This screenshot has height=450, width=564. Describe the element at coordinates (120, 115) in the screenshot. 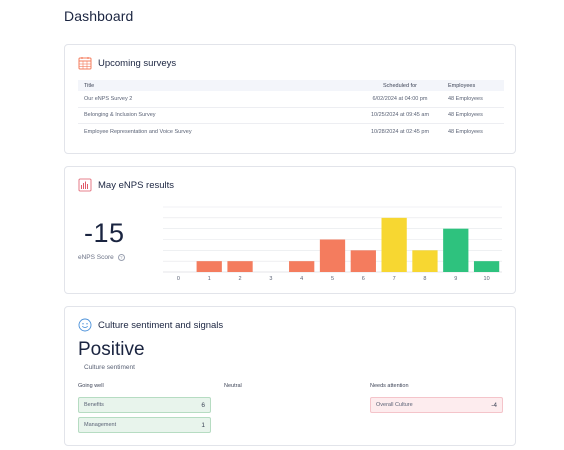

I see `survey-title: Belonging & Inclusion Survey` at that location.